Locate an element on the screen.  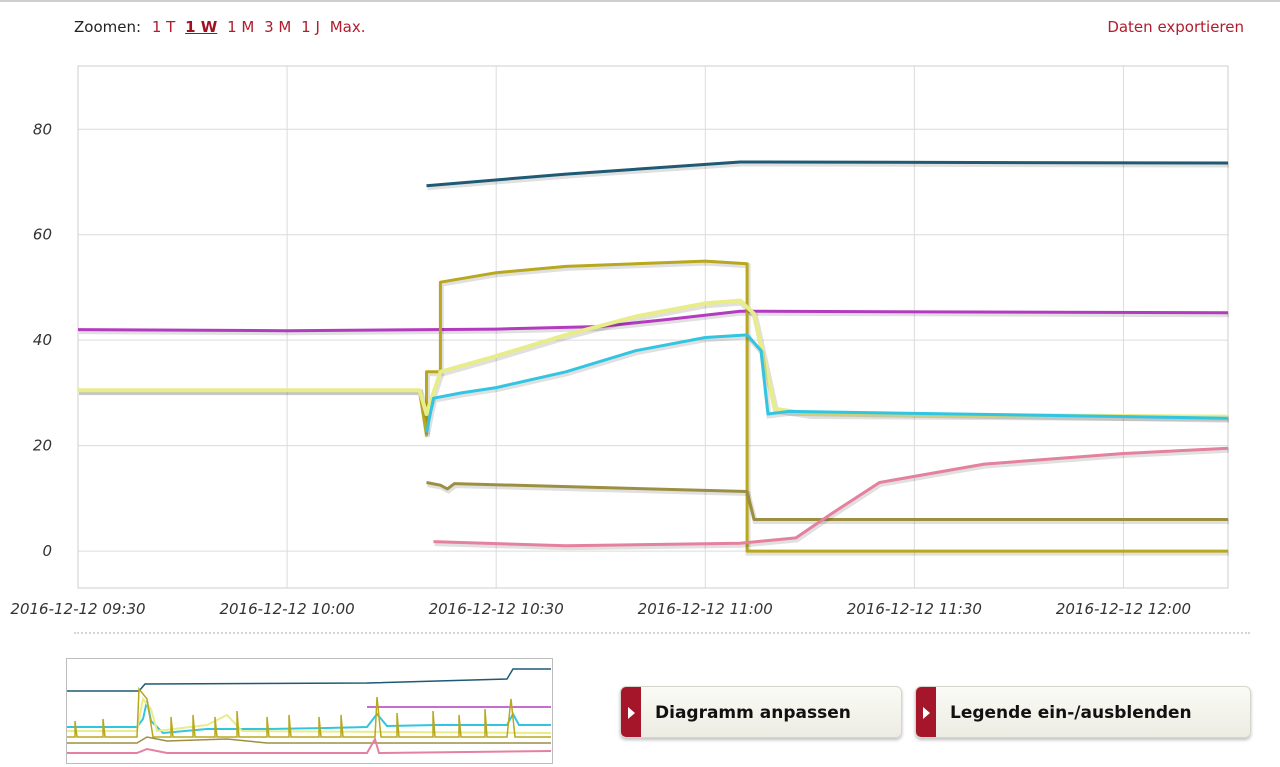
zoom-label: Zoomen: is located at coordinates (108, 27).